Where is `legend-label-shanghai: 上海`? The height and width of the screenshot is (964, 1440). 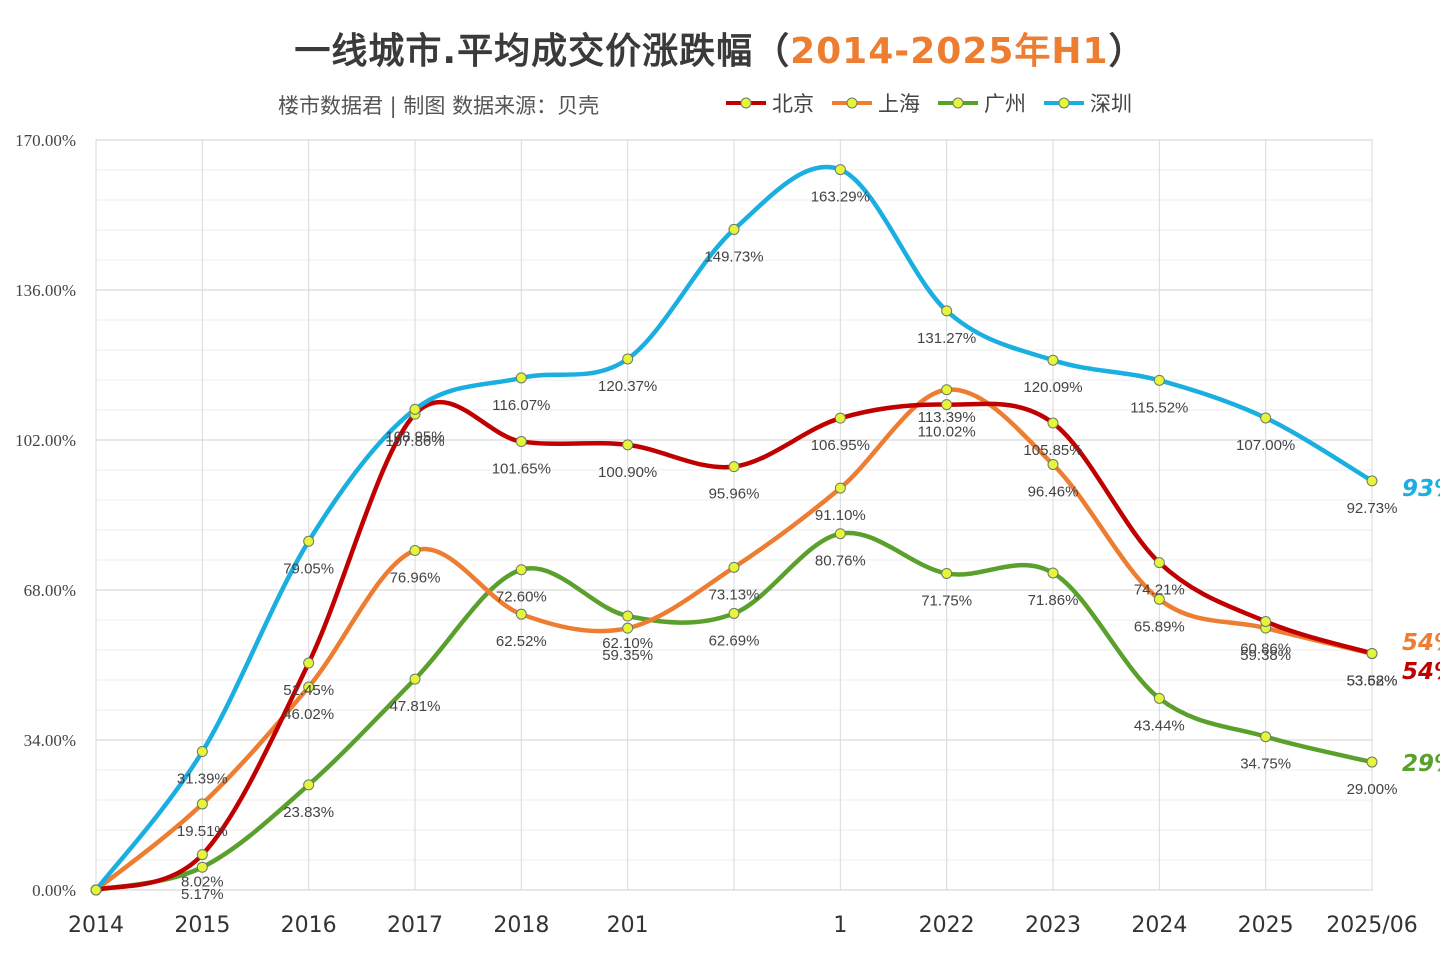
legend-label-shanghai: 上海 is located at coordinates (899, 104).